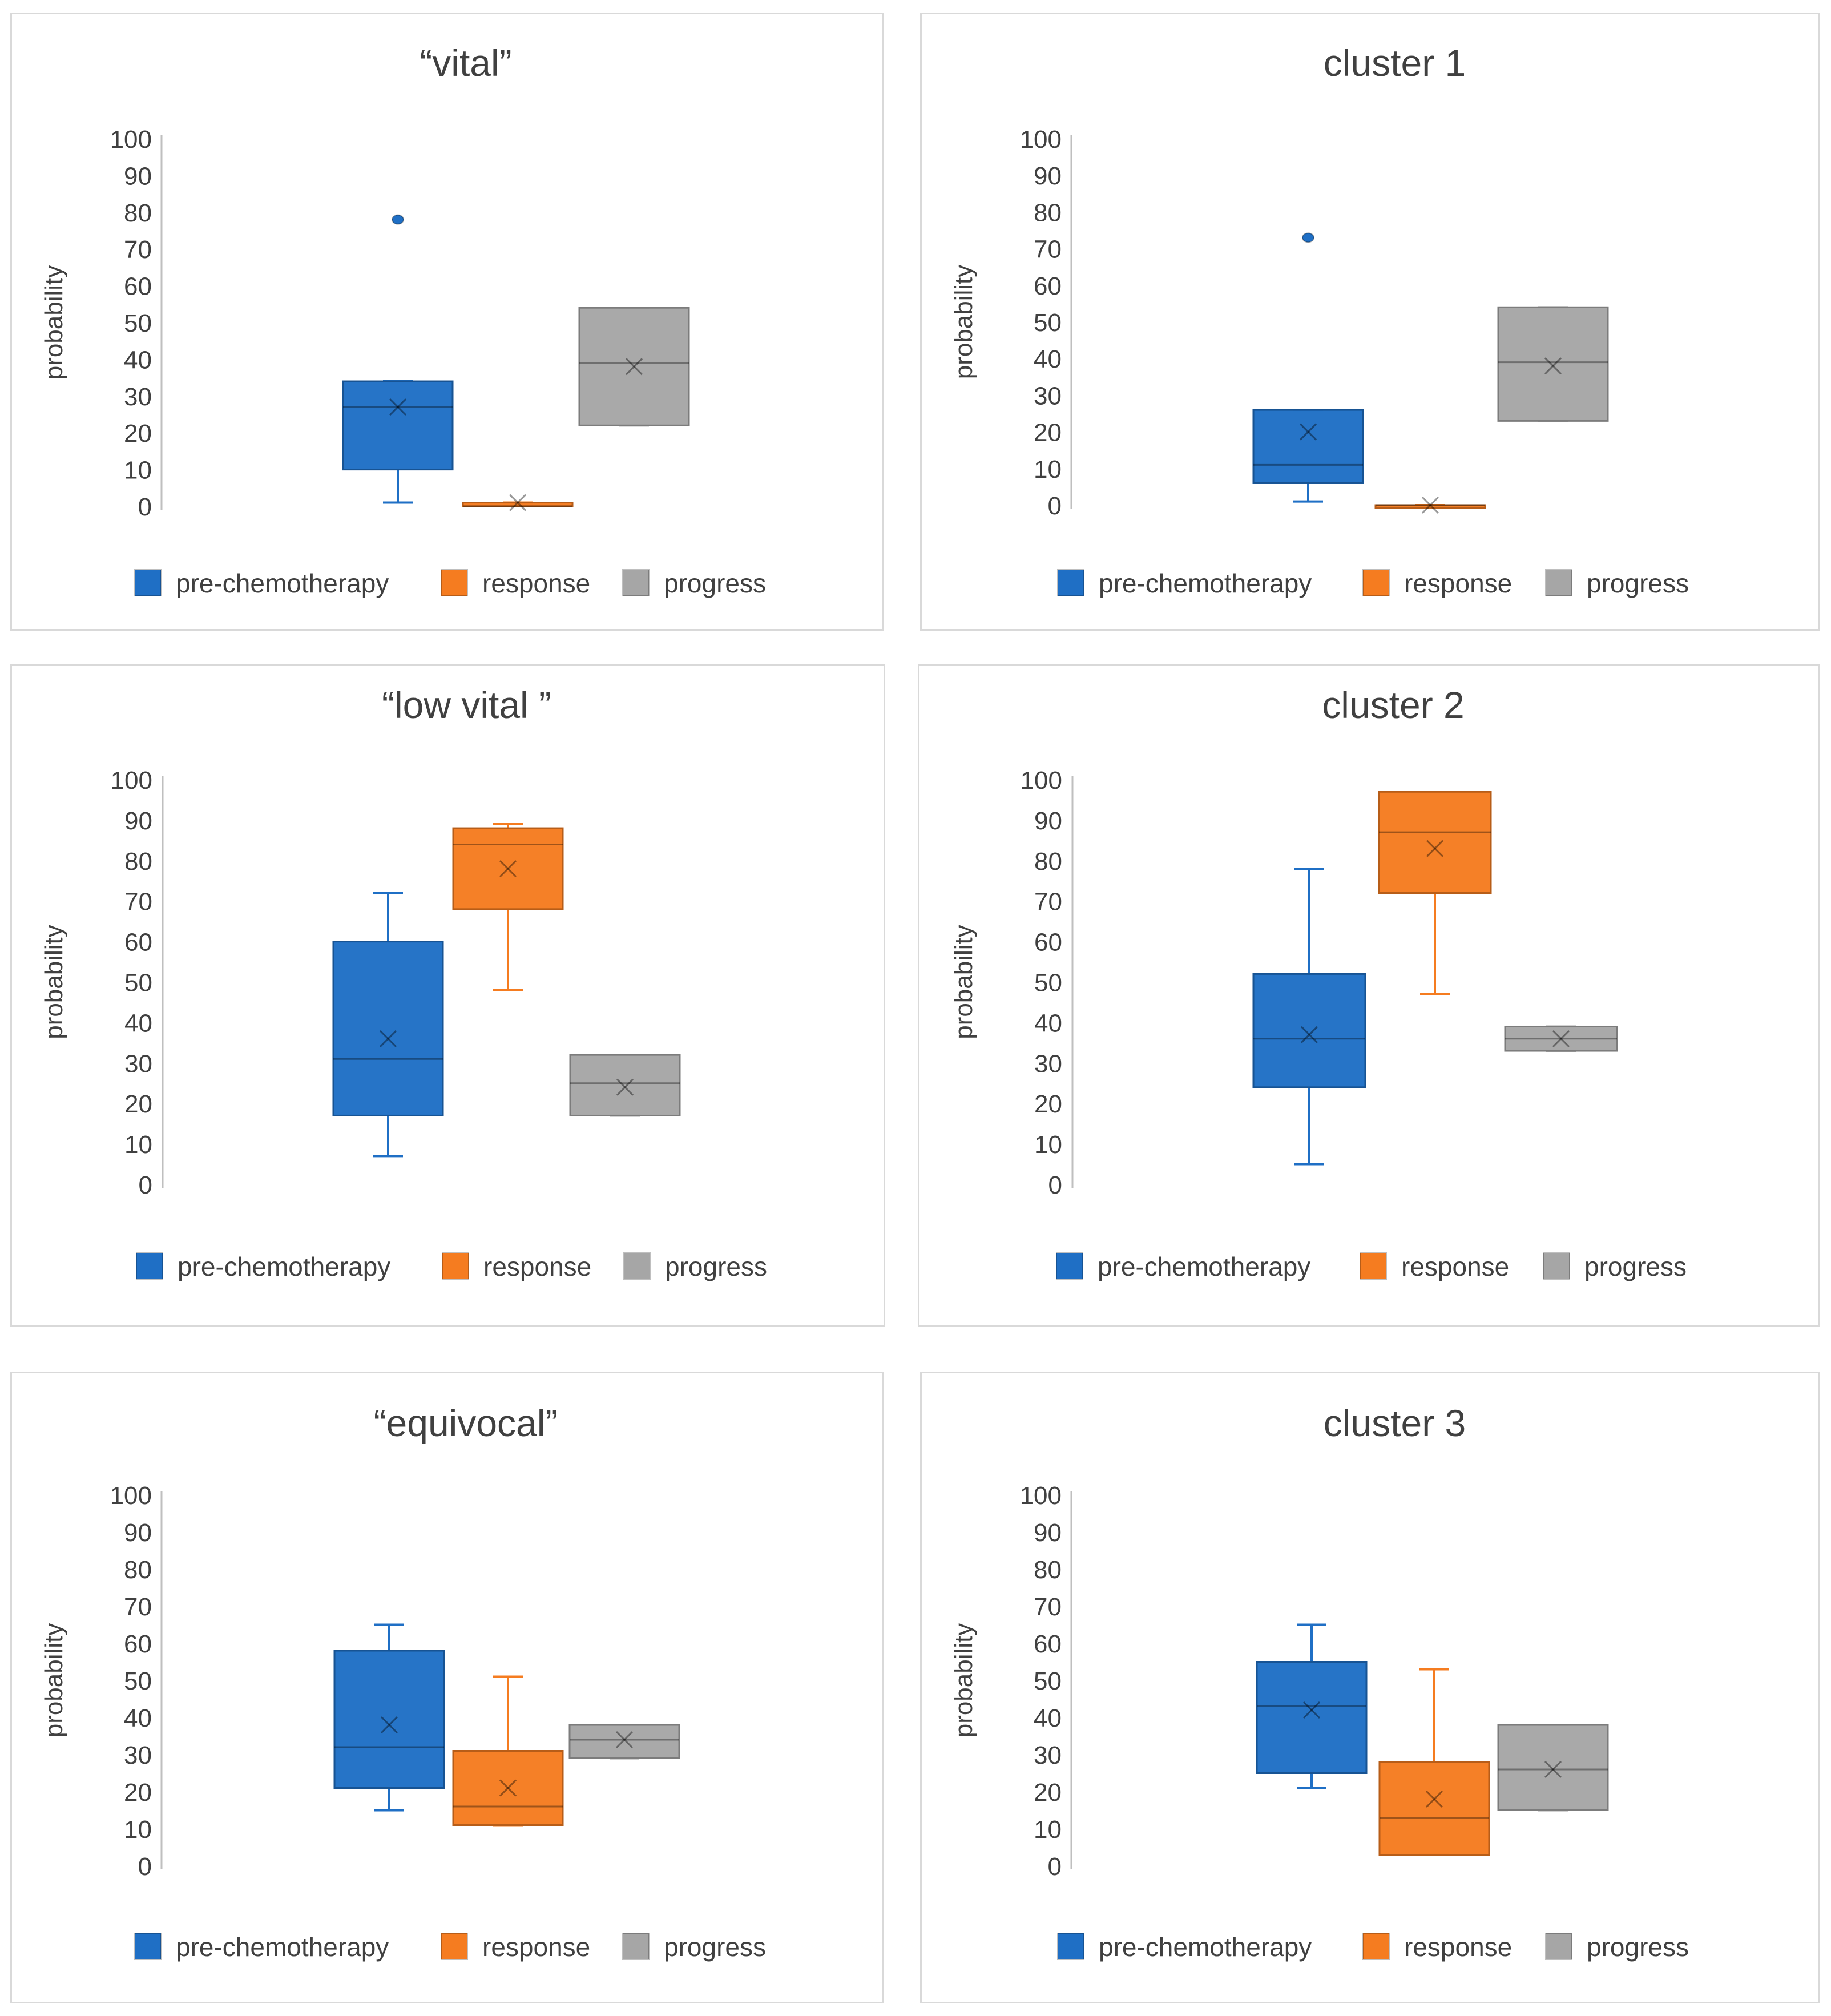 The image size is (1831, 2016). Describe the element at coordinates (1048, 1755) in the screenshot. I see `y-tick-label: 30` at that location.